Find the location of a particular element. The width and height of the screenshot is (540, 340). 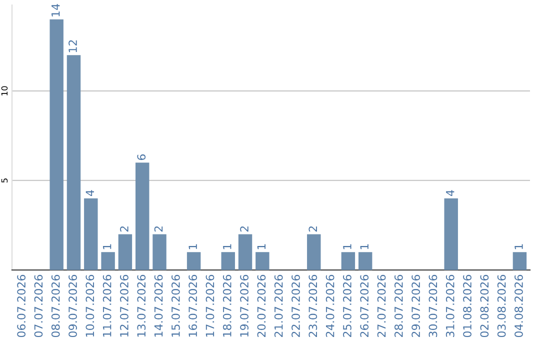

x-tick-label: 13.07.2026 is located at coordinates (141, 305).